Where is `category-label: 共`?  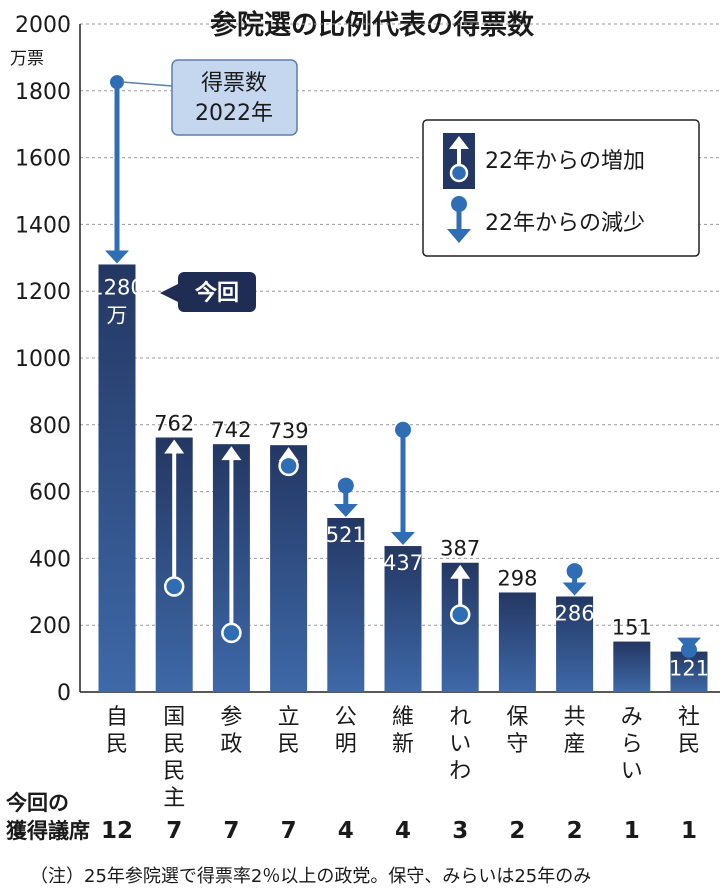
category-label: 共 is located at coordinates (575, 717).